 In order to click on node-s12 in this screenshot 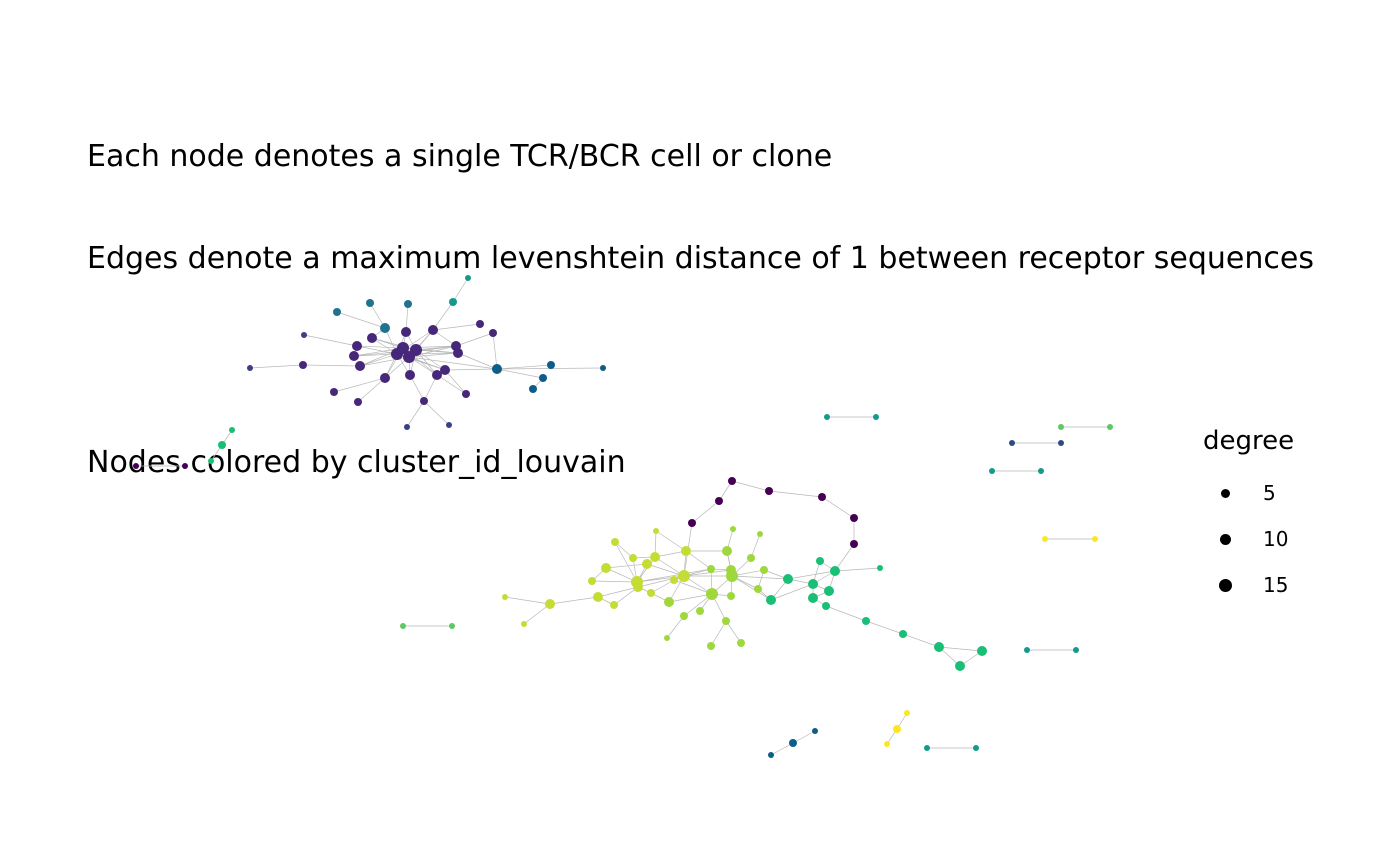, I will do `click(939, 647)`.